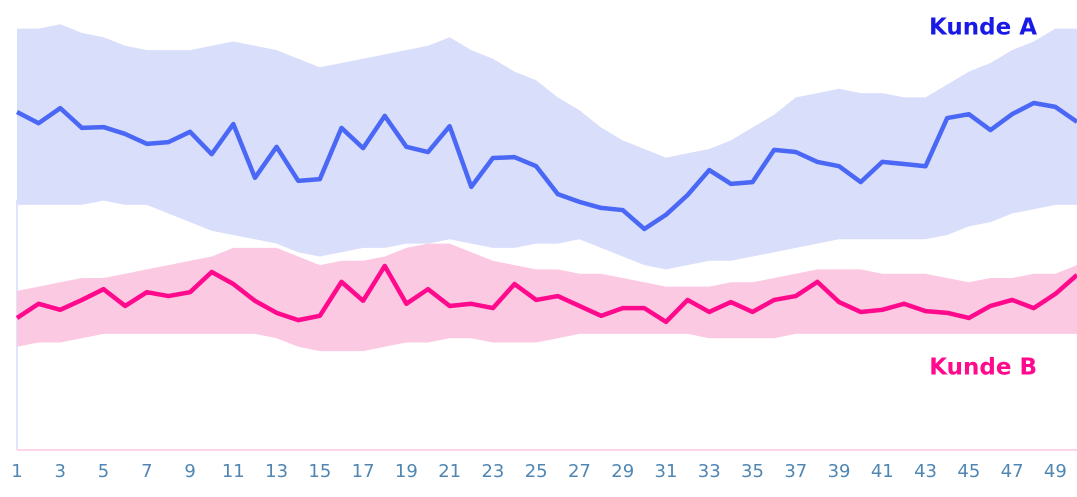 The height and width of the screenshot is (497, 1077). I want to click on x-tick-label: 29, so click(622, 471).